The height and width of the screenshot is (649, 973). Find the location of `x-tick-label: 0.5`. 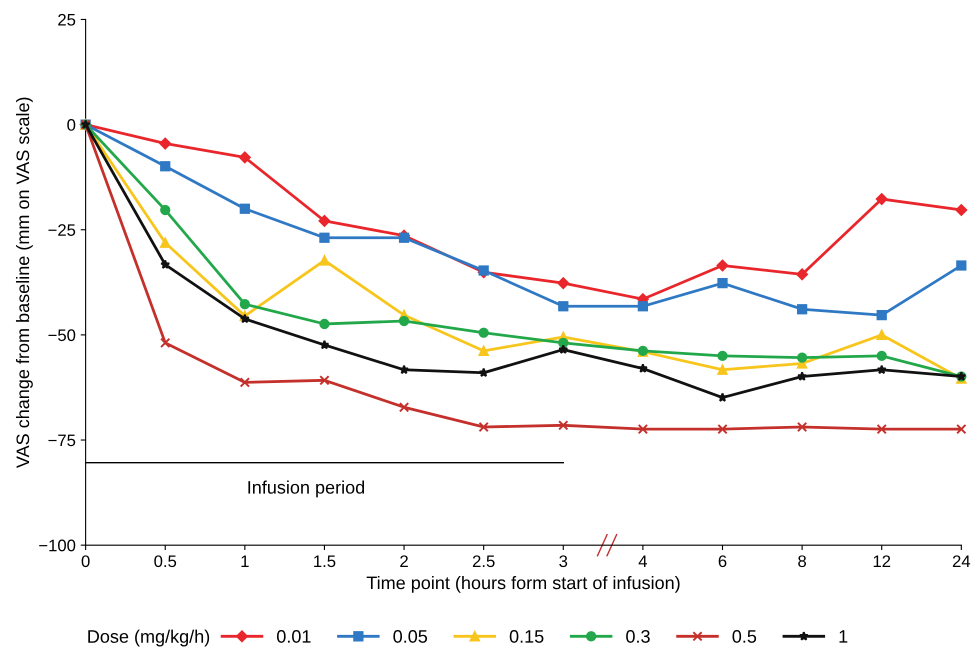

x-tick-label: 0.5 is located at coordinates (165, 561).